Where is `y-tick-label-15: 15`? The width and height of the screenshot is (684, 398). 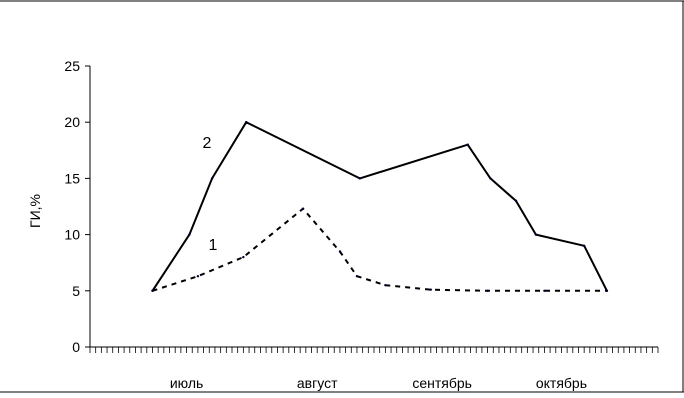
y-tick-label-15: 15 is located at coordinates (72, 178).